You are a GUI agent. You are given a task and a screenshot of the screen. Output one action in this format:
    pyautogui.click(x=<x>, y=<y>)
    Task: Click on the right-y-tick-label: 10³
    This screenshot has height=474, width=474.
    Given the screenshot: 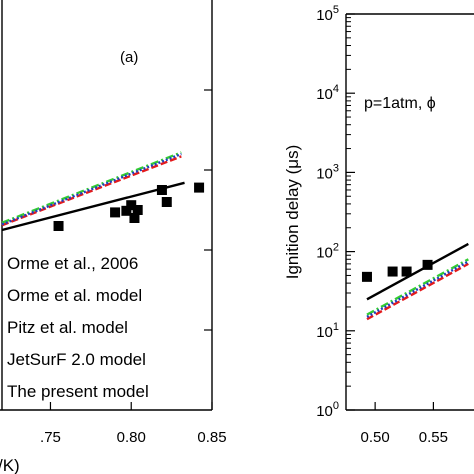 What is the action you would take?
    pyautogui.click(x=327, y=172)
    